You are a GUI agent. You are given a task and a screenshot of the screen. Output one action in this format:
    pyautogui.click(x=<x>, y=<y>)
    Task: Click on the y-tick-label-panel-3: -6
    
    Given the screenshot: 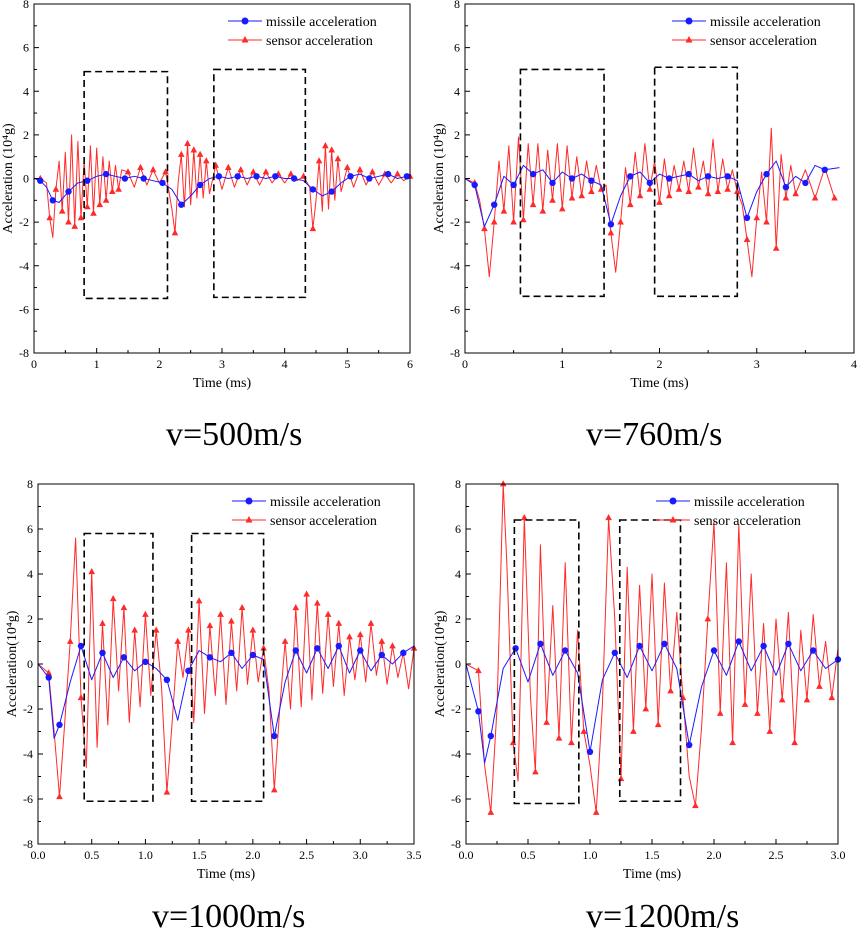 What is the action you would take?
    pyautogui.click(x=28, y=799)
    